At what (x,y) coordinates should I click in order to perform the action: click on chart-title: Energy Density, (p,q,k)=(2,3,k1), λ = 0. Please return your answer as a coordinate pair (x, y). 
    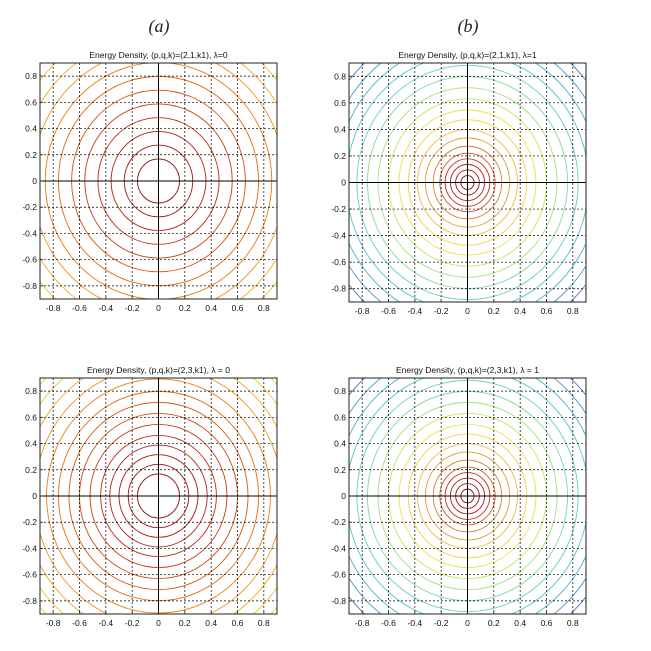
    Looking at the image, I should click on (158, 370).